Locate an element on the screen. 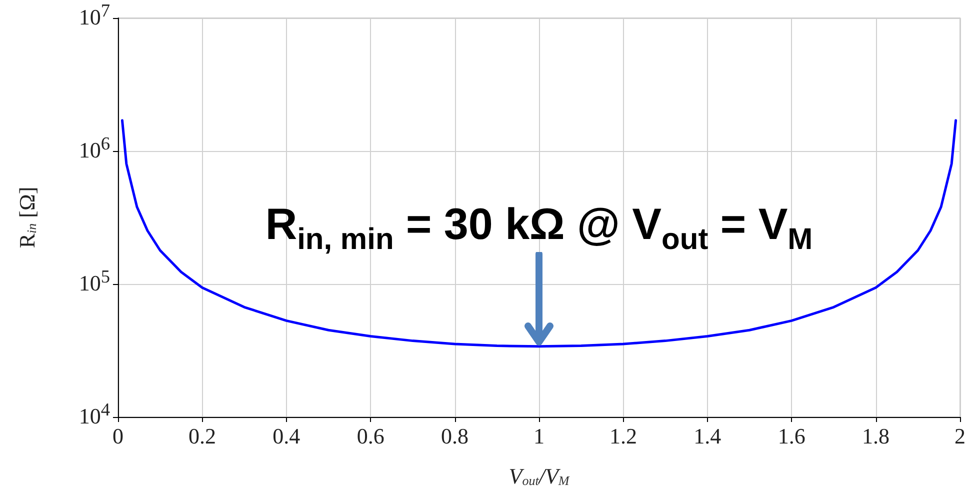 Image resolution: width=978 pixels, height=498 pixels. y-tick-label: 10$^{4}$ is located at coordinates (94, 414).